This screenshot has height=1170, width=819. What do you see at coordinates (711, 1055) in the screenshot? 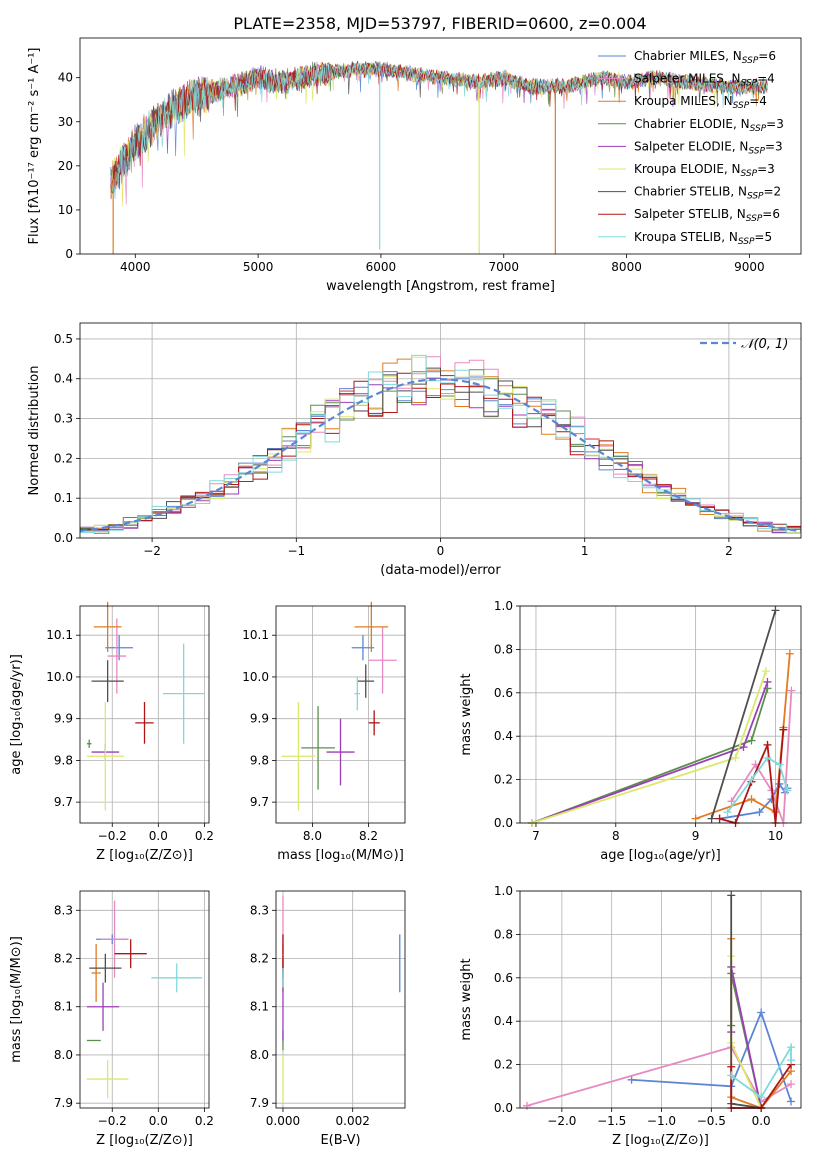
I see `weight-line-chabrier-miles` at bounding box center [711, 1055].